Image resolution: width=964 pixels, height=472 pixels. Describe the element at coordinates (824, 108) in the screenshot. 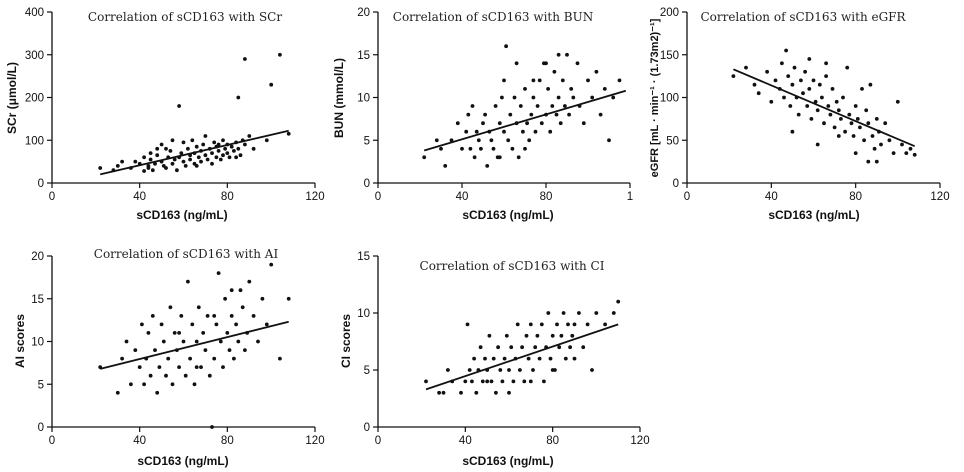

I see `regression-line` at that location.